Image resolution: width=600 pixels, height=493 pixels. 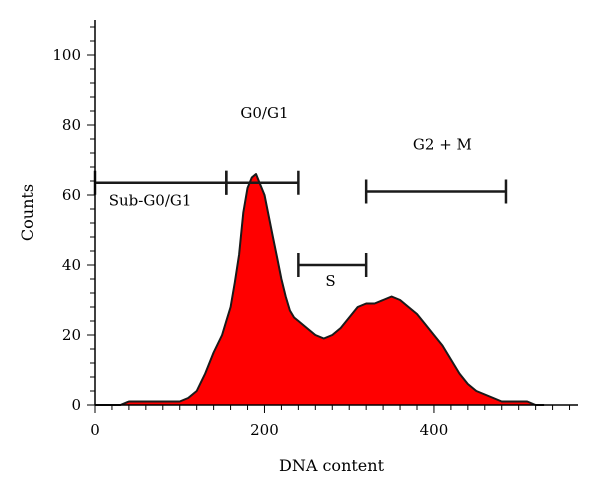 What do you see at coordinates (73, 220) in the screenshot?
I see `y-ticks: 0 20 40 60 80 100` at bounding box center [73, 220].